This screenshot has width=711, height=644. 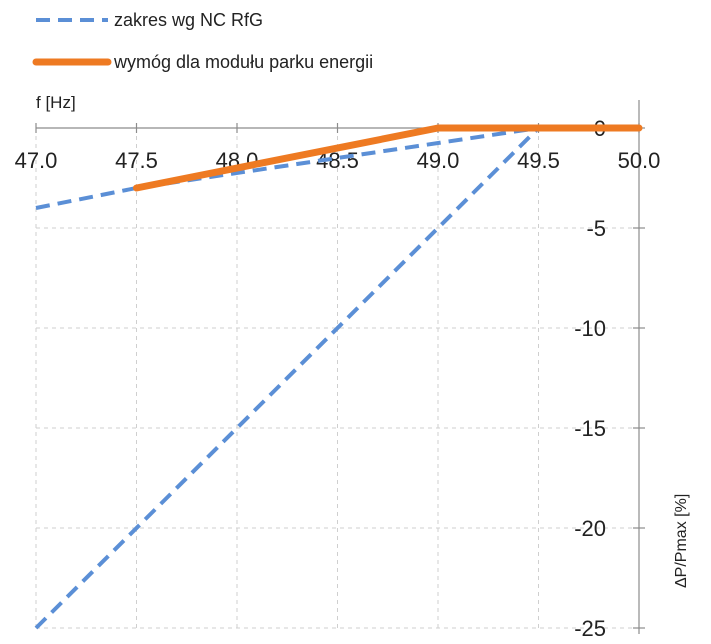 What do you see at coordinates (388, 158) in the screenshot?
I see `series-line-wymog` at bounding box center [388, 158].